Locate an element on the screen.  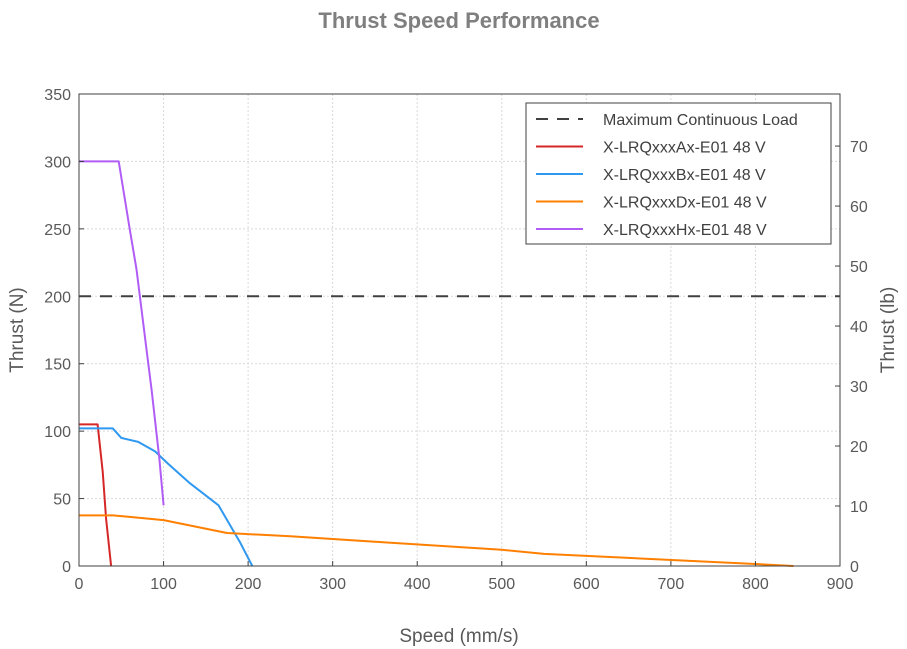
legend-label: X-LRQxxxDx-E01 48 V is located at coordinates (685, 203).